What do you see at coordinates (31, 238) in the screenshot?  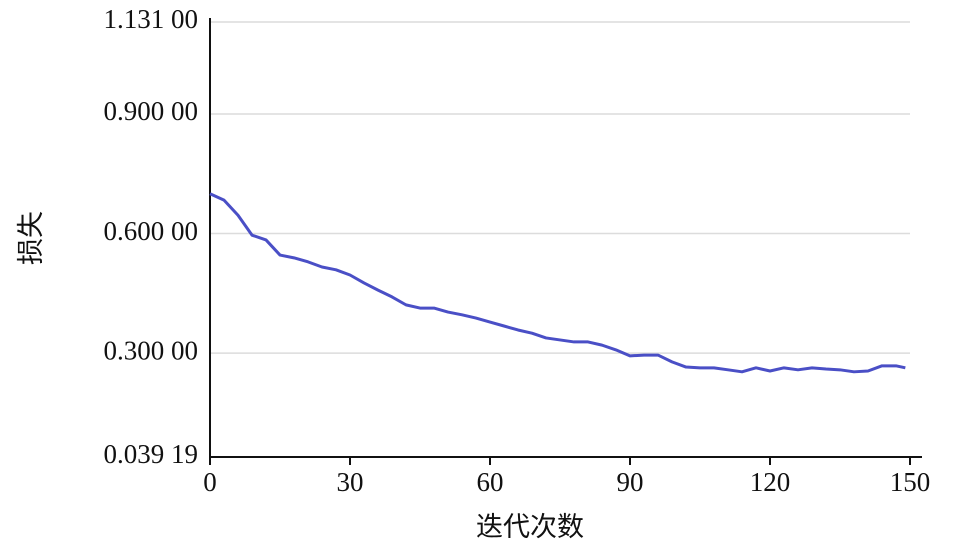 I see `y-axis-label: 损失` at bounding box center [31, 238].